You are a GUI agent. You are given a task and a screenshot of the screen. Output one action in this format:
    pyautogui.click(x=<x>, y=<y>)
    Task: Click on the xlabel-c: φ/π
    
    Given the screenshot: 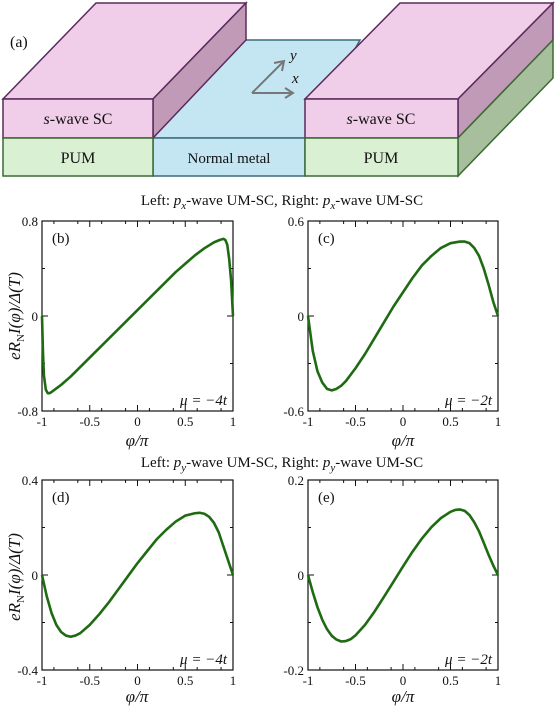 What is the action you would take?
    pyautogui.click(x=403, y=440)
    